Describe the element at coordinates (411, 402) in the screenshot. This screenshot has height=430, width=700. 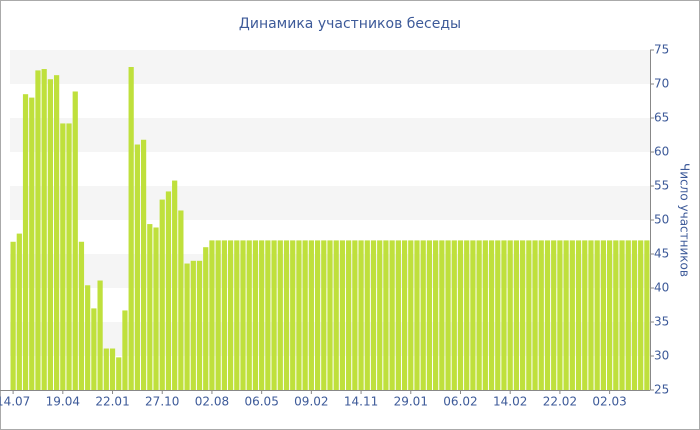
I see `x-tick-label: 29.01` at that location.